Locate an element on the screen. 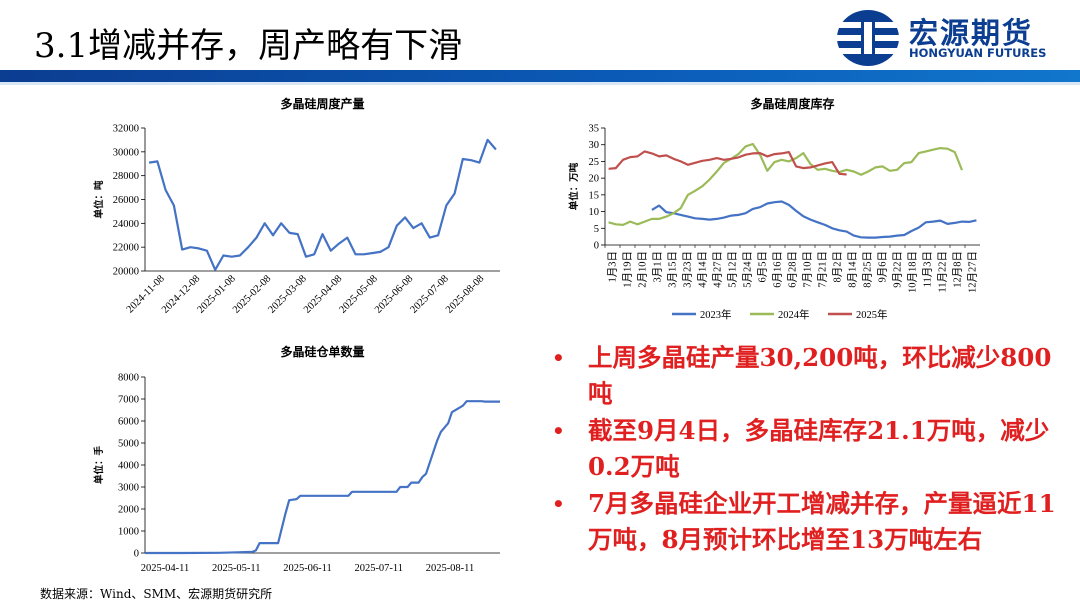 The image size is (1080, 608). y-tick-label: 5000 is located at coordinates (128, 444).